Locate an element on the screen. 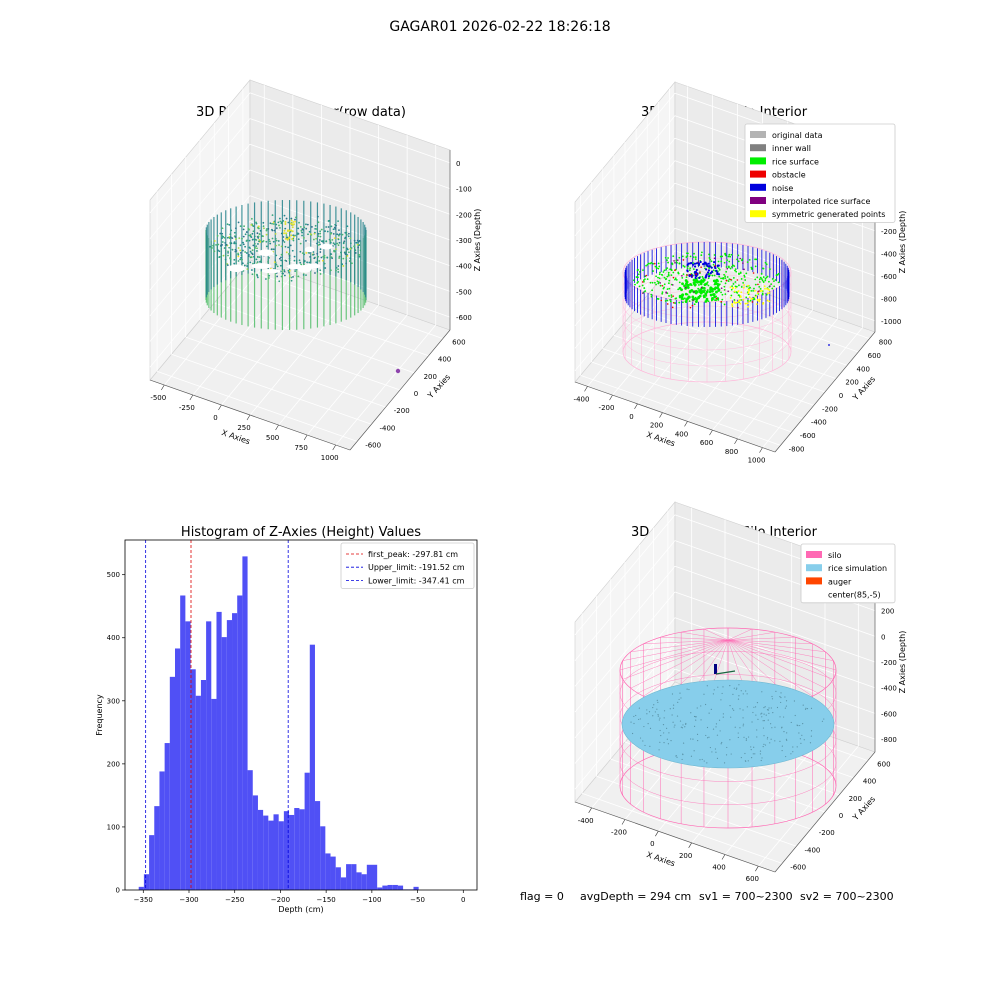  raw-y-tick-label: -200 is located at coordinates (402, 411).